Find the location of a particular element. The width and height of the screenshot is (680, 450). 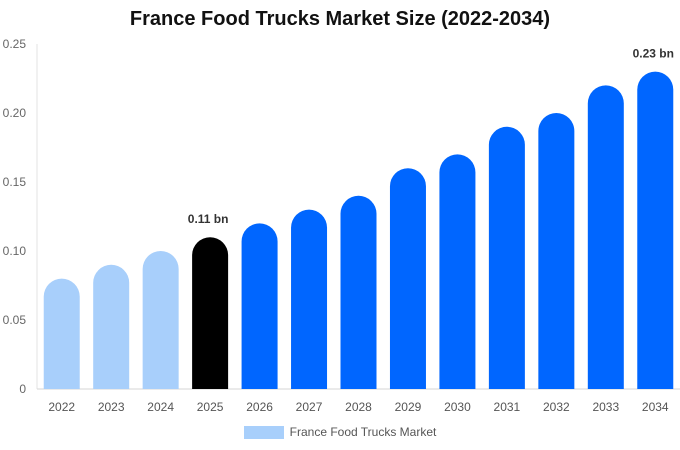

legend: France Food Trucks Market is located at coordinates (340, 432).